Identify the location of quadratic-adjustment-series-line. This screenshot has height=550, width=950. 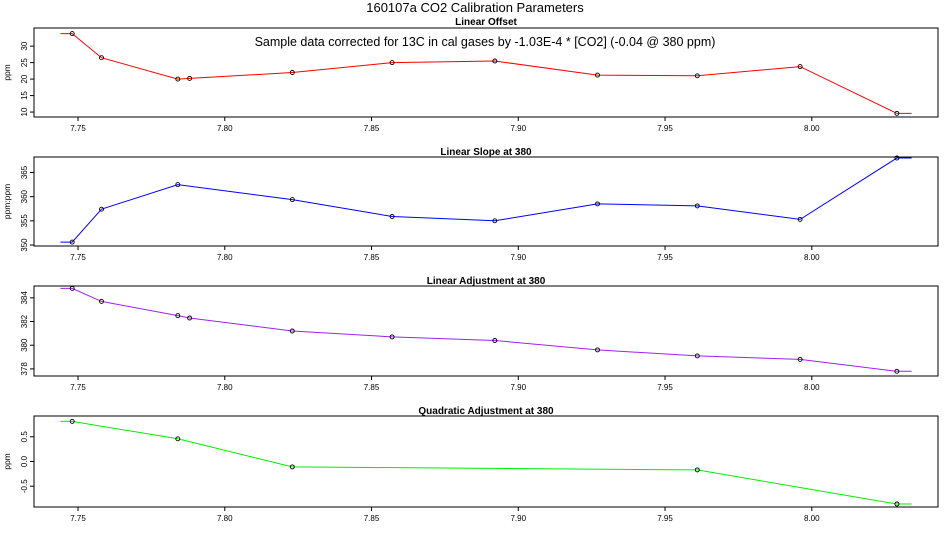
(486, 462).